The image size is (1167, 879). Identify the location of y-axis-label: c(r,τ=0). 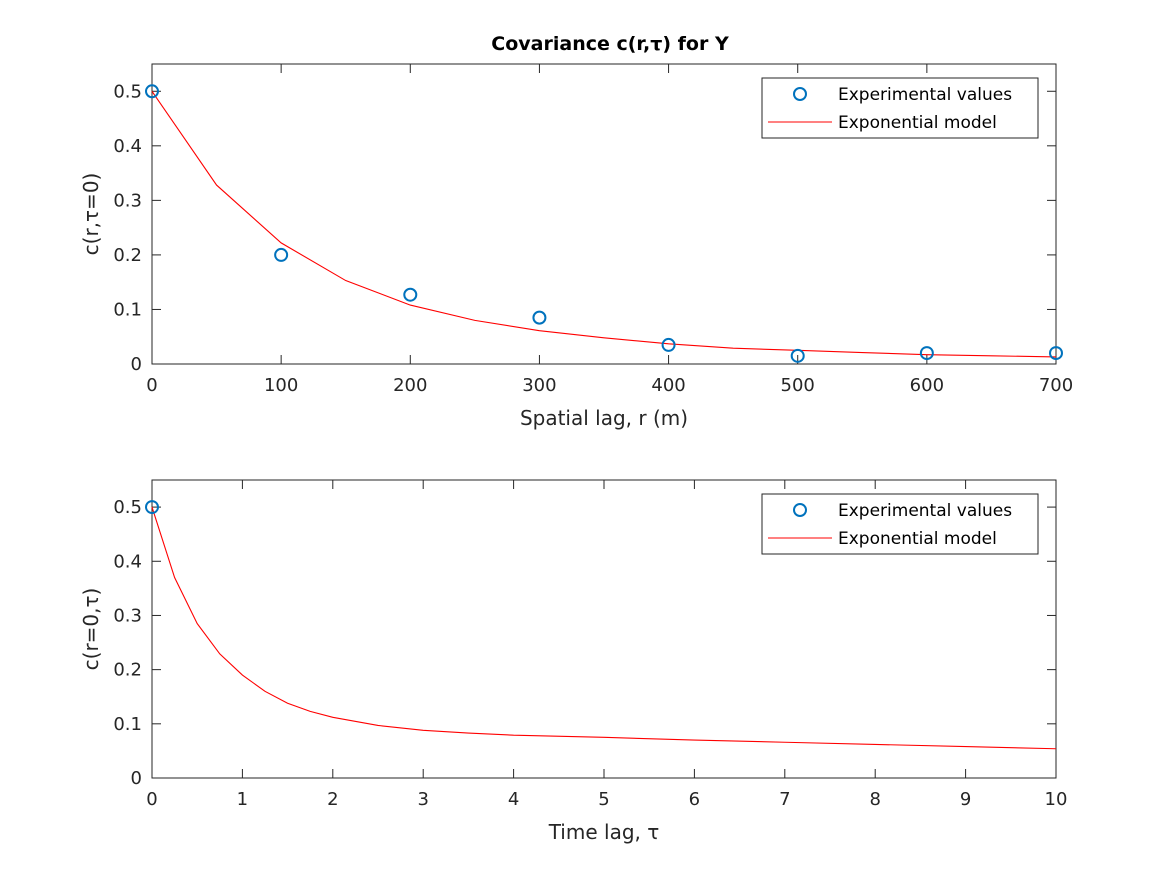
(91, 214).